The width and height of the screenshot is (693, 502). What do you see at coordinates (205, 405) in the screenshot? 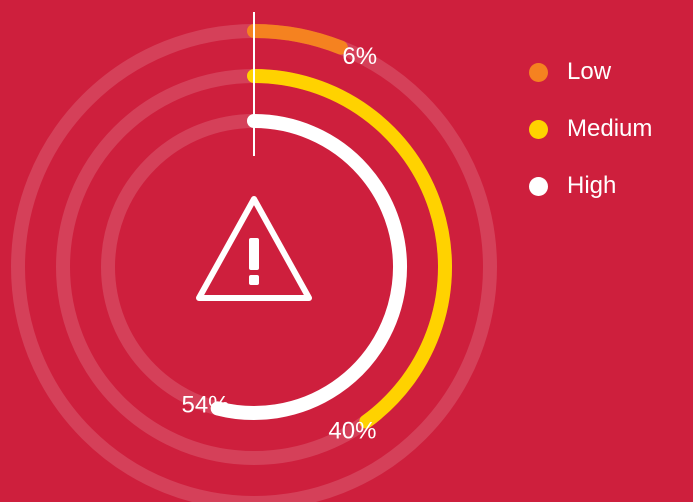
I see `value-label-high: 54%` at bounding box center [205, 405].